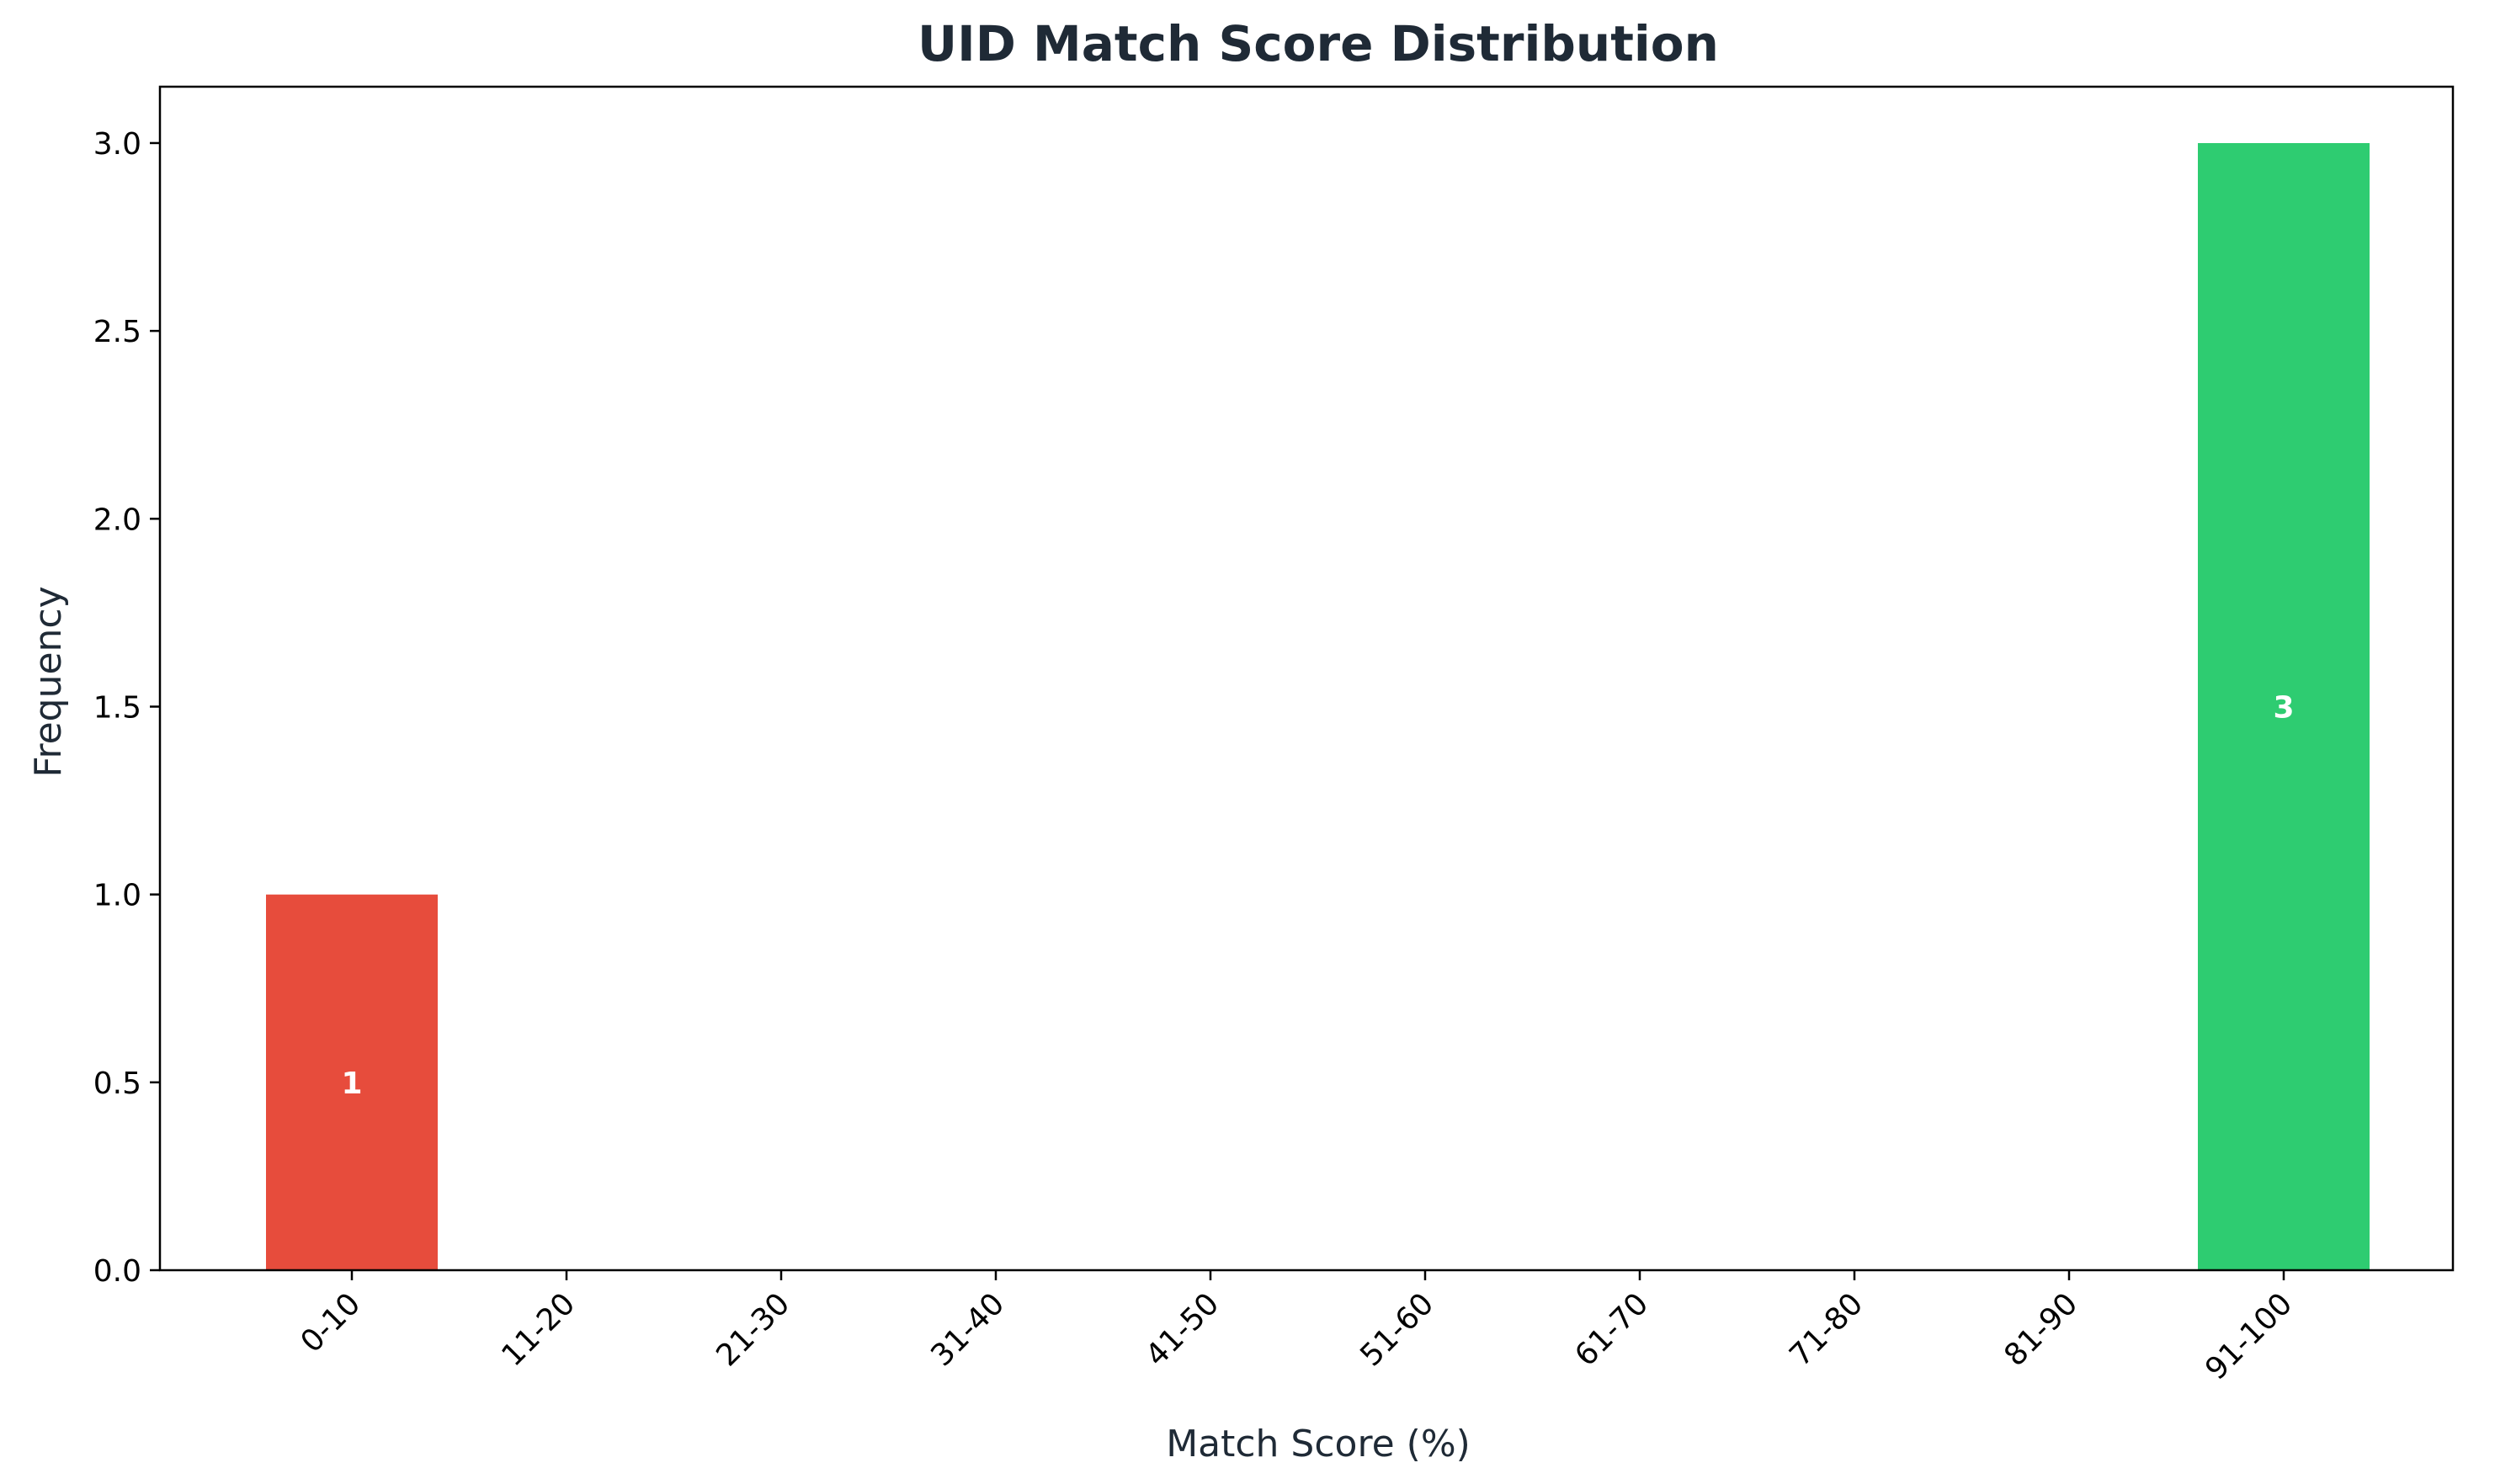 The width and height of the screenshot is (2495, 1484). I want to click on bar-value-label: 1, so click(351, 1083).